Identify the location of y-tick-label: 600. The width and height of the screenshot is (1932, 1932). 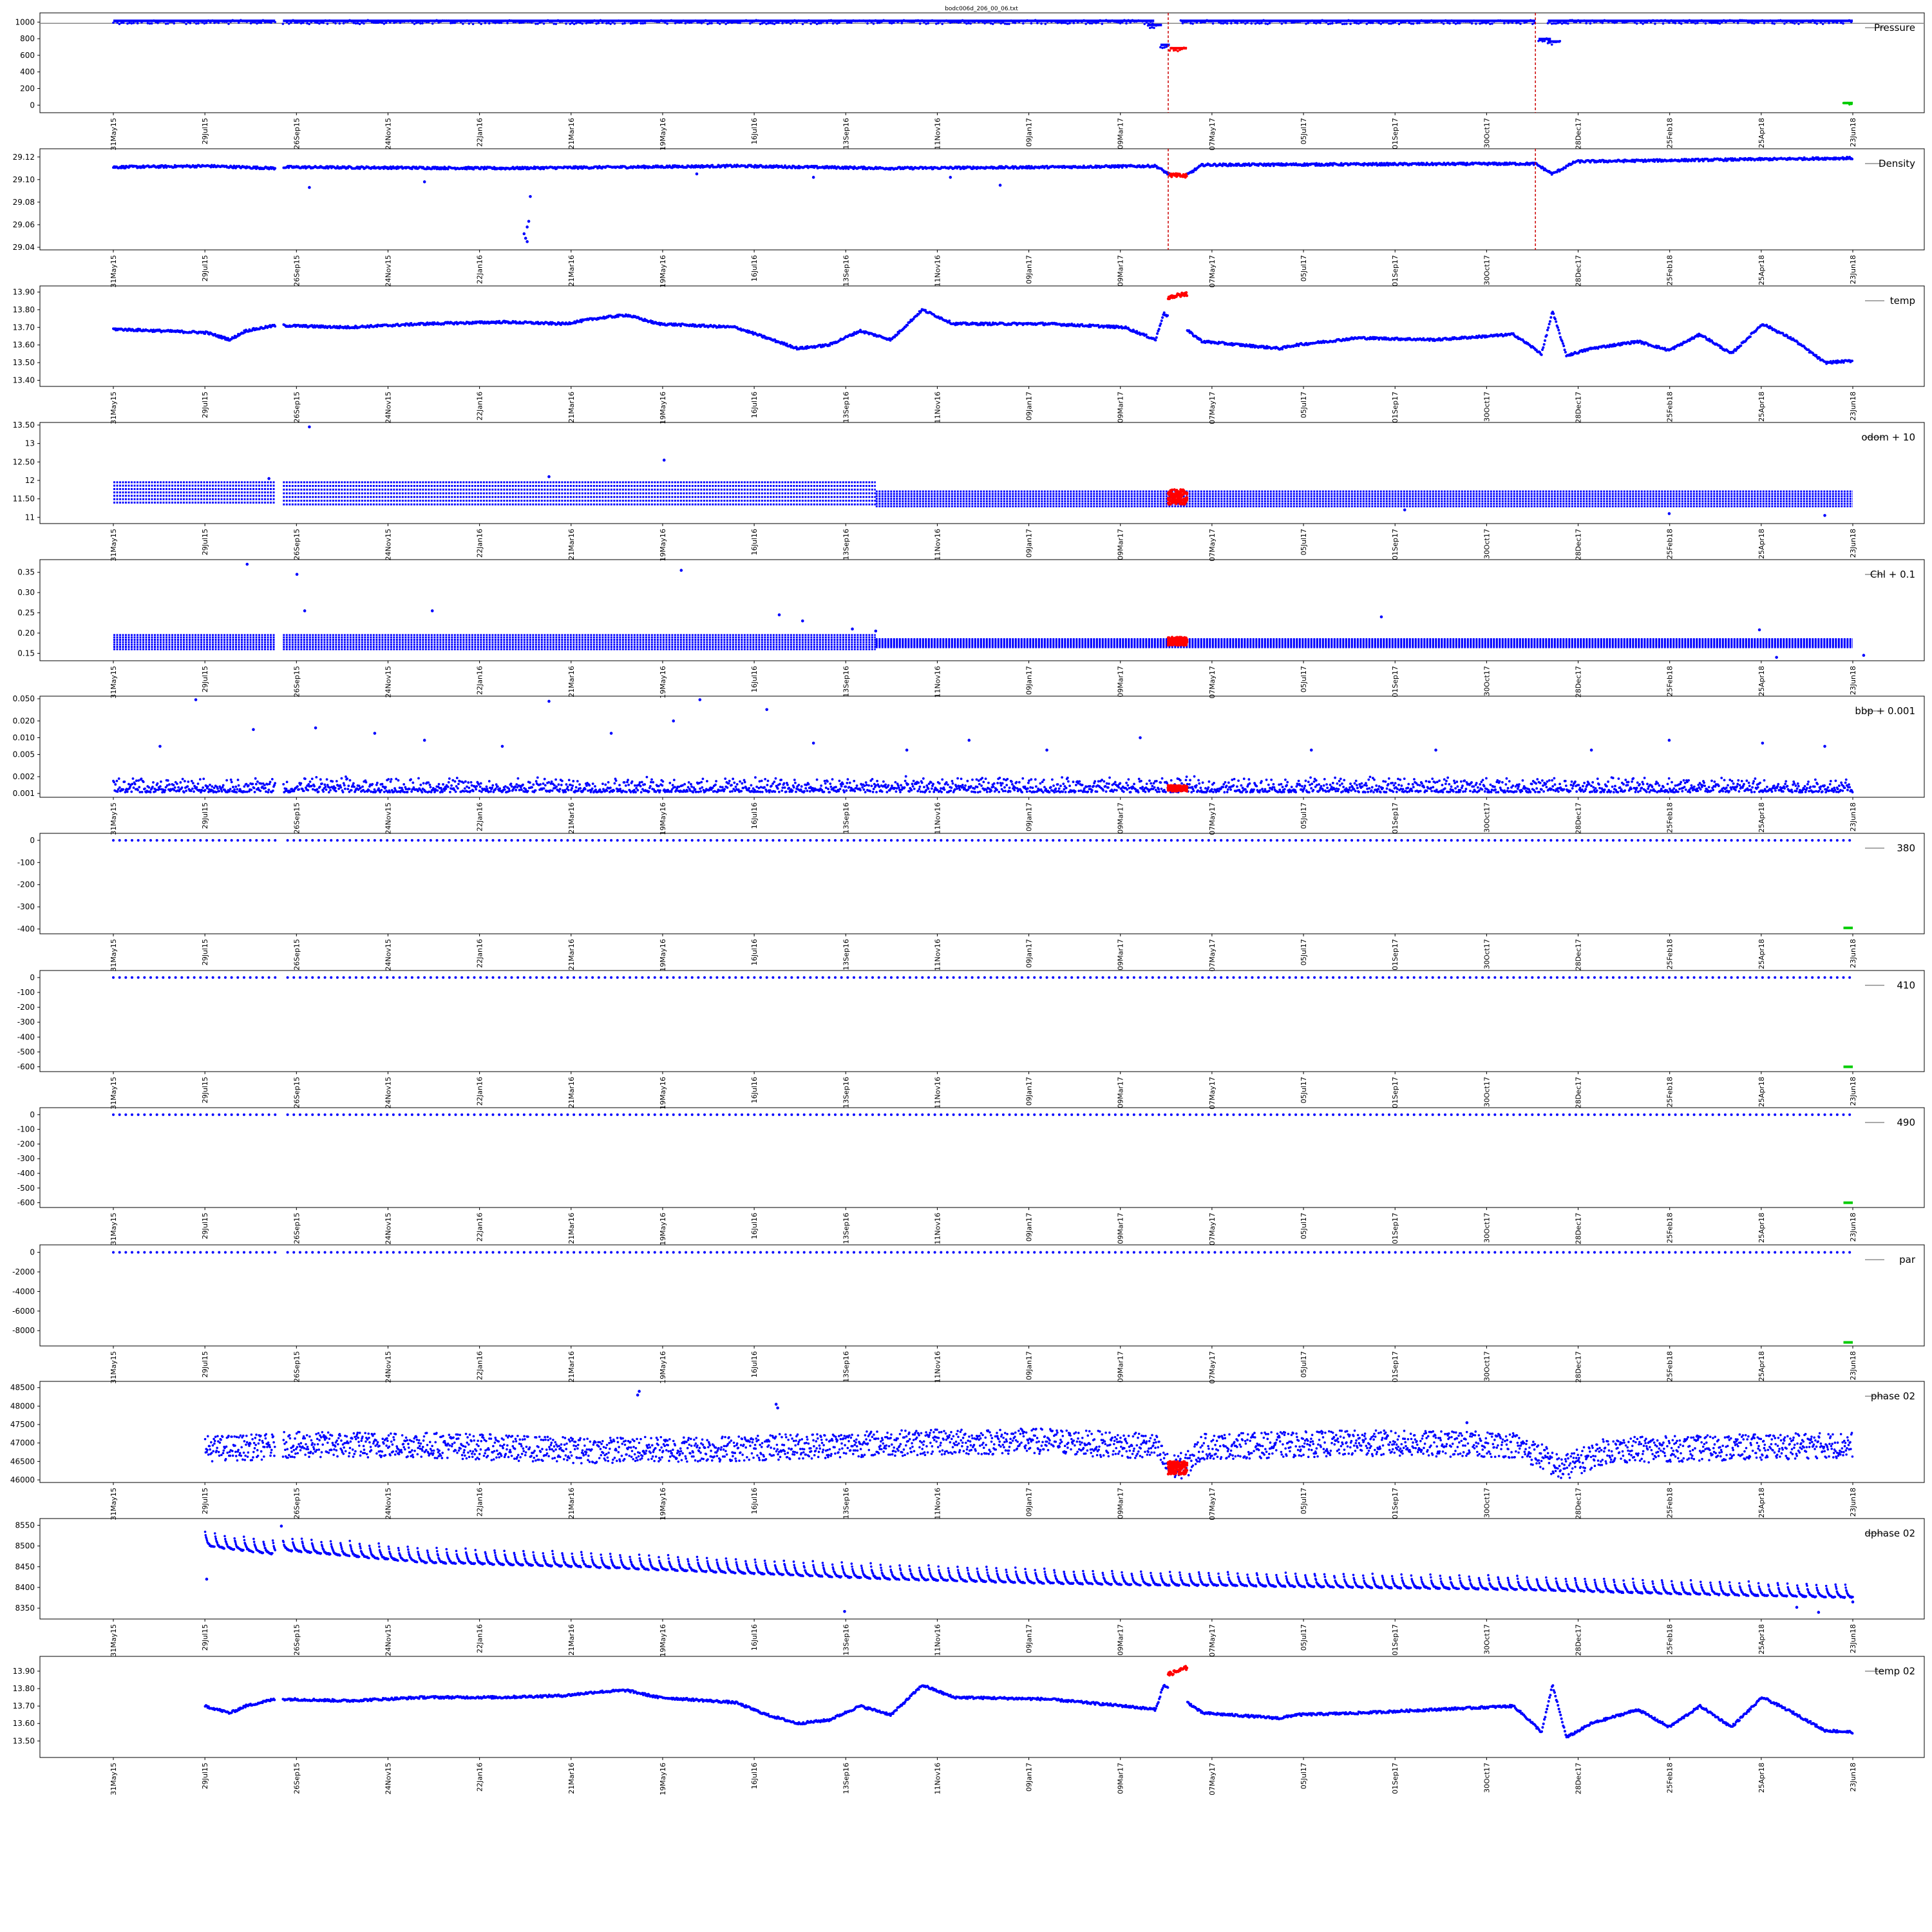
(28, 56).